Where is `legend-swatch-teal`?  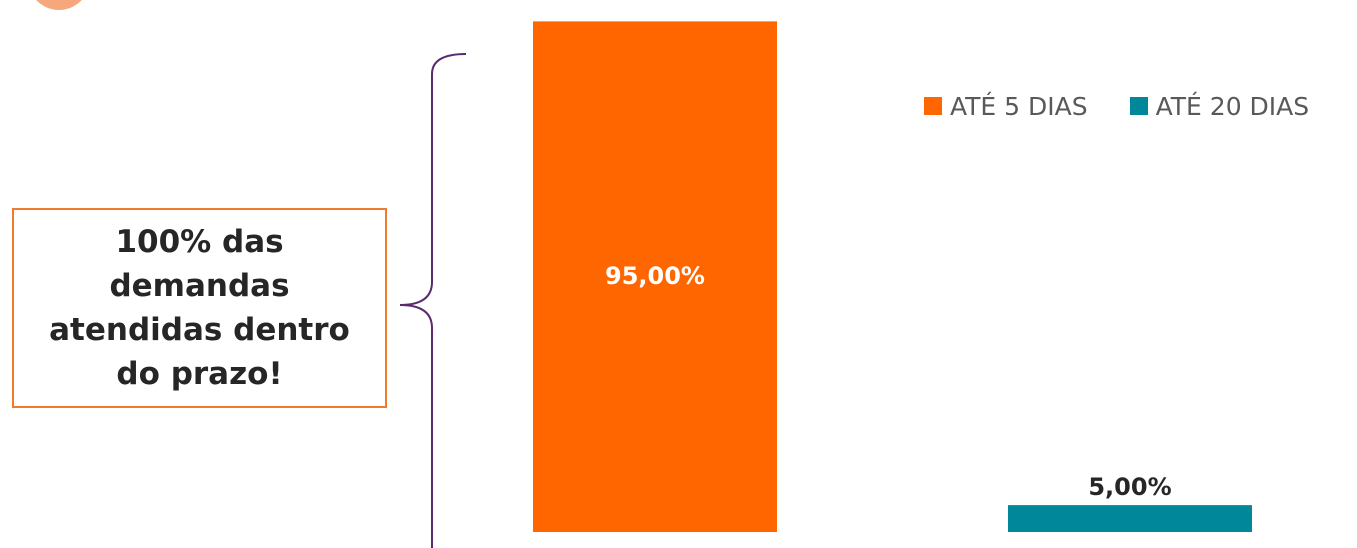
legend-swatch-teal is located at coordinates (1138, 106).